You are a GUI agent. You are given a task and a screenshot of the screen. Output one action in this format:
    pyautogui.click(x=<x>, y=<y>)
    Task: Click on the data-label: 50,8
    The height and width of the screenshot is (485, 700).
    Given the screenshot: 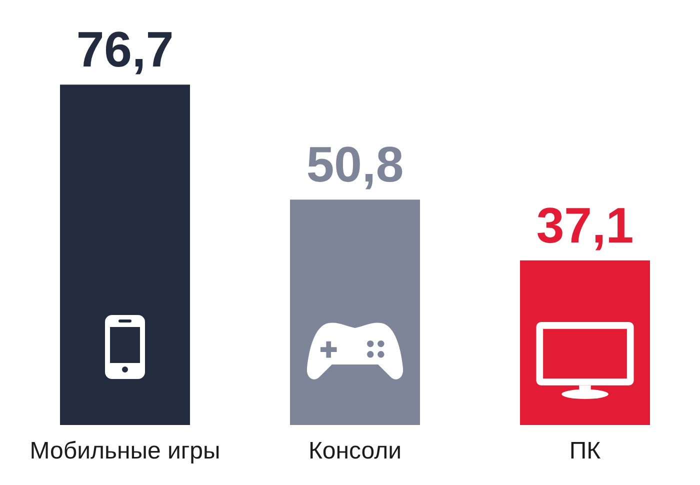 What is the action you would take?
    pyautogui.click(x=355, y=164)
    